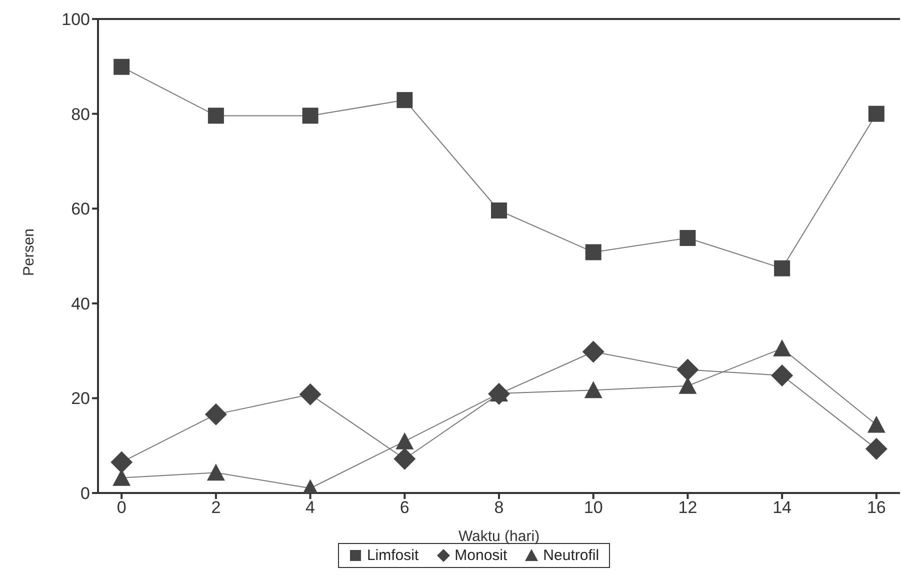 The height and width of the screenshot is (576, 902). I want to click on x-tick-label: 2, so click(216, 508).